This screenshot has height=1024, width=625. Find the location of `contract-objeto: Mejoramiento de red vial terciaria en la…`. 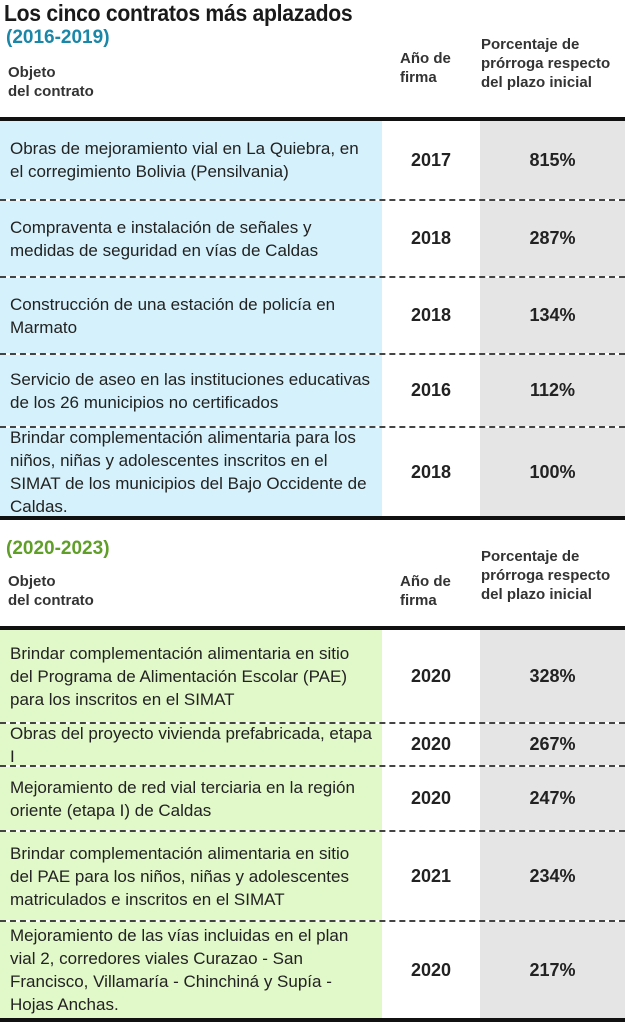

contract-objeto: Mejoramiento de red vial terciaria en la… is located at coordinates (191, 798).